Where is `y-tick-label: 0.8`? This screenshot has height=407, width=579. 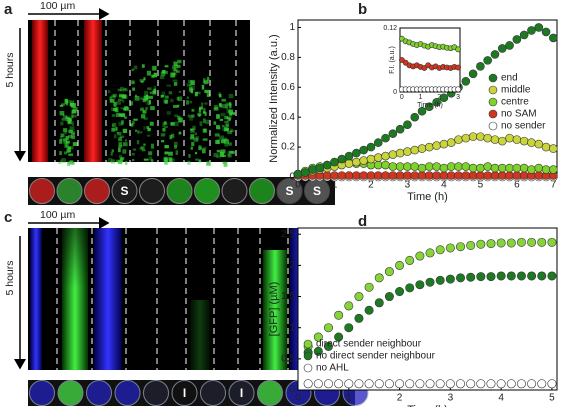
y-tick-label: 0.8 is located at coordinates (288, 57).